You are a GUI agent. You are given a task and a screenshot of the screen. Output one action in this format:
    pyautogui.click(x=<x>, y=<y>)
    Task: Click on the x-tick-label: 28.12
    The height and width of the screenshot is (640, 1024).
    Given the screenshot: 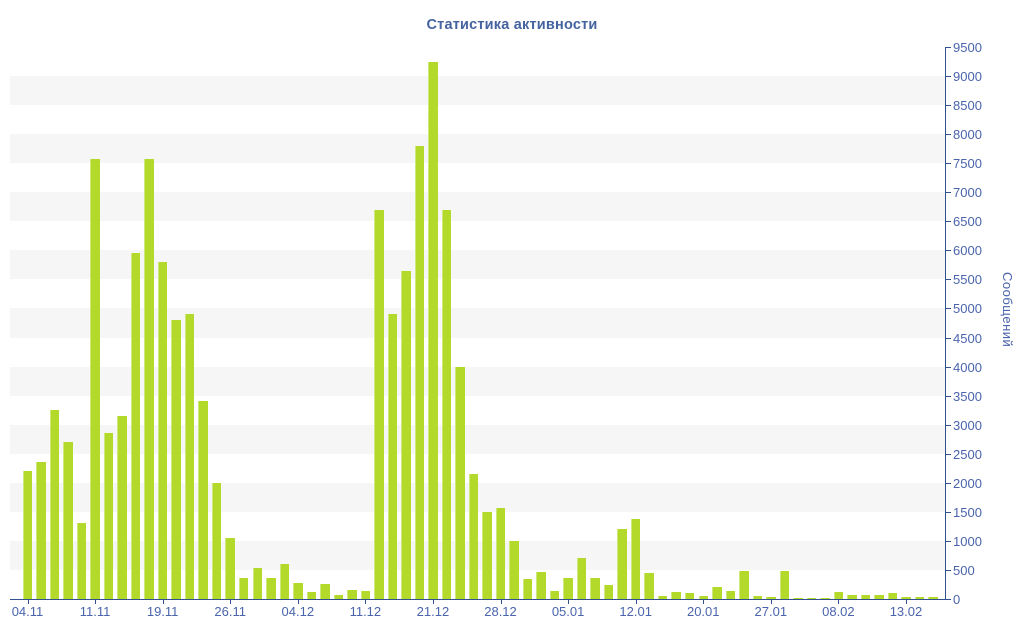 What is the action you would take?
    pyautogui.click(x=500, y=611)
    